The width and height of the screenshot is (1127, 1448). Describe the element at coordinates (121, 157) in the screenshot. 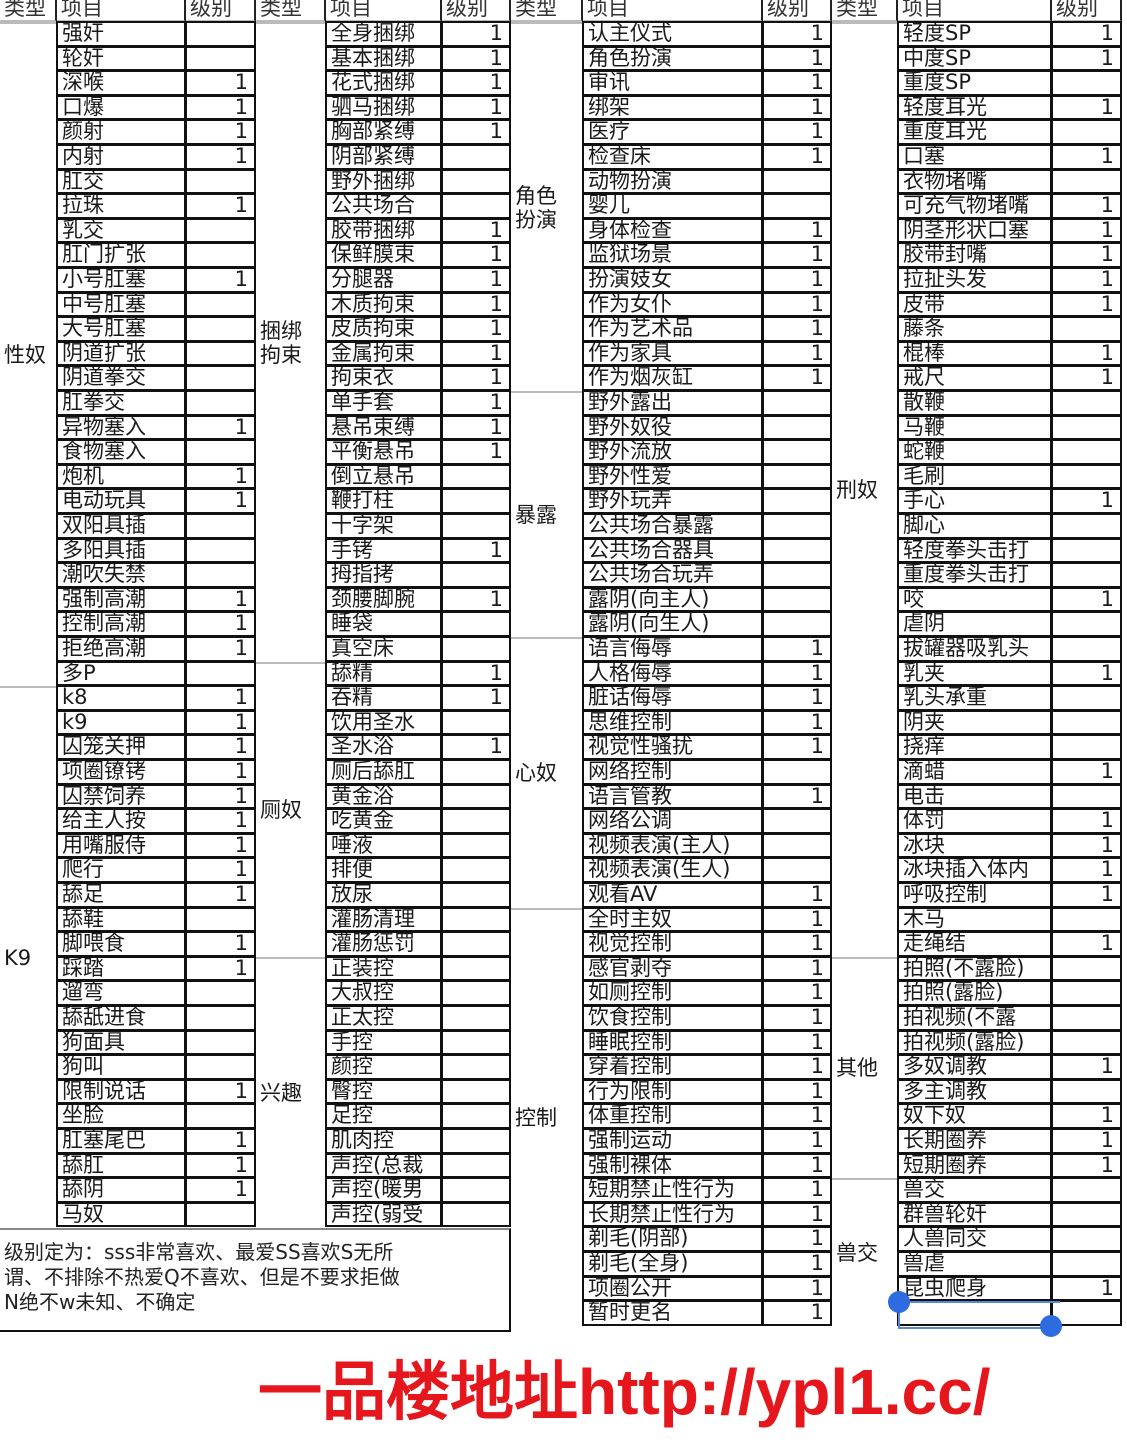

I see `item-cell: 内射` at that location.